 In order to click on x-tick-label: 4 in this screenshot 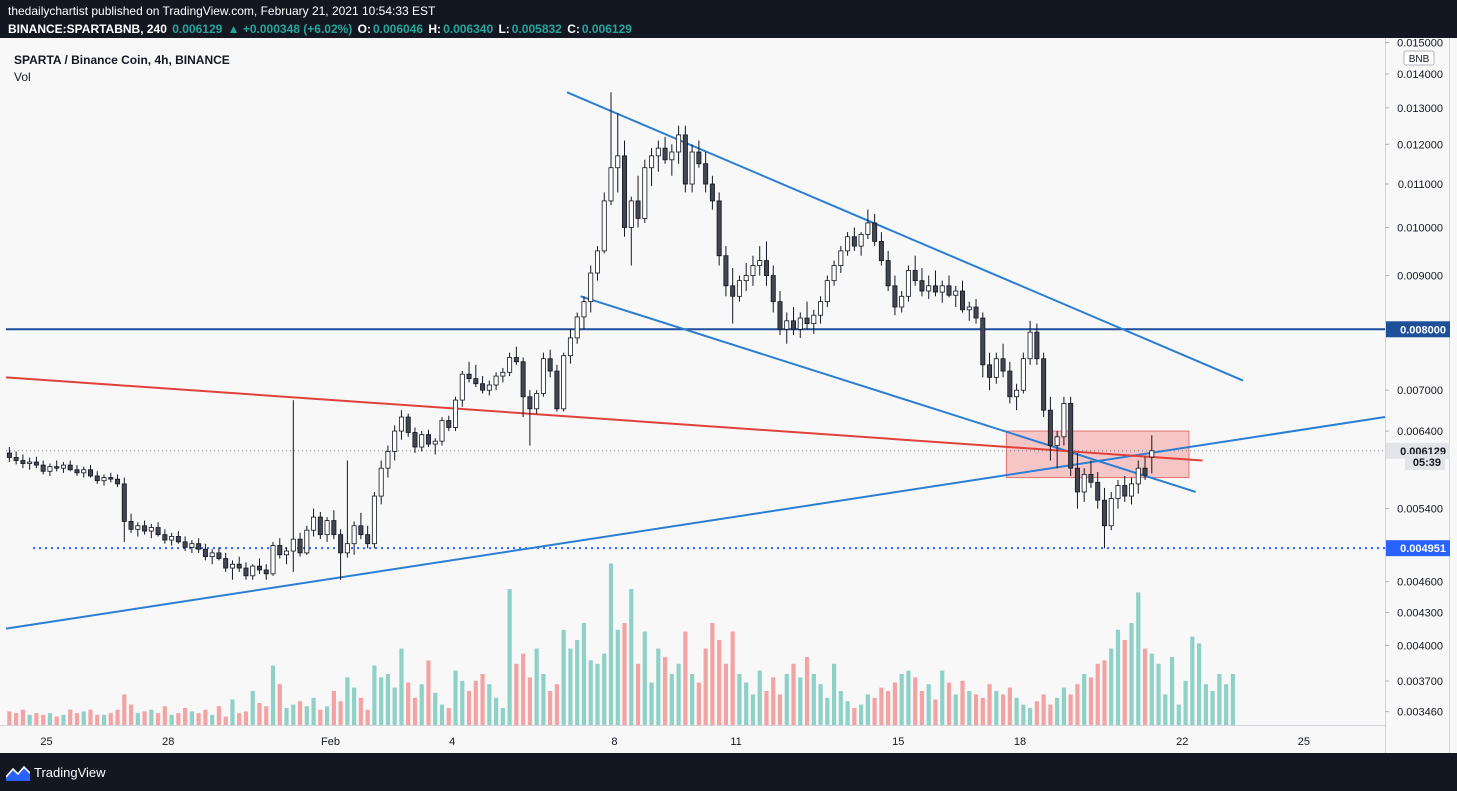, I will do `click(452, 742)`.